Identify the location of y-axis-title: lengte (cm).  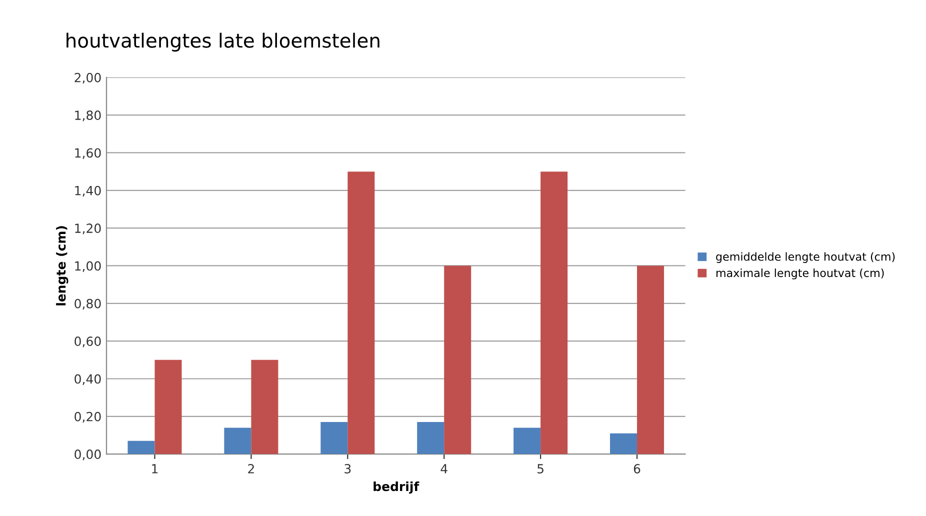
(62, 266).